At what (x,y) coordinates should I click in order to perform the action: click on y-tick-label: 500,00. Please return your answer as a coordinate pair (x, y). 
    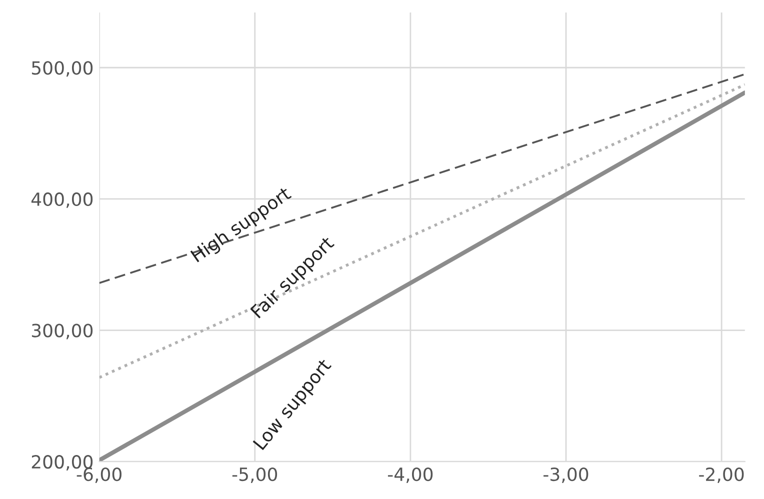
    Looking at the image, I should click on (62, 69).